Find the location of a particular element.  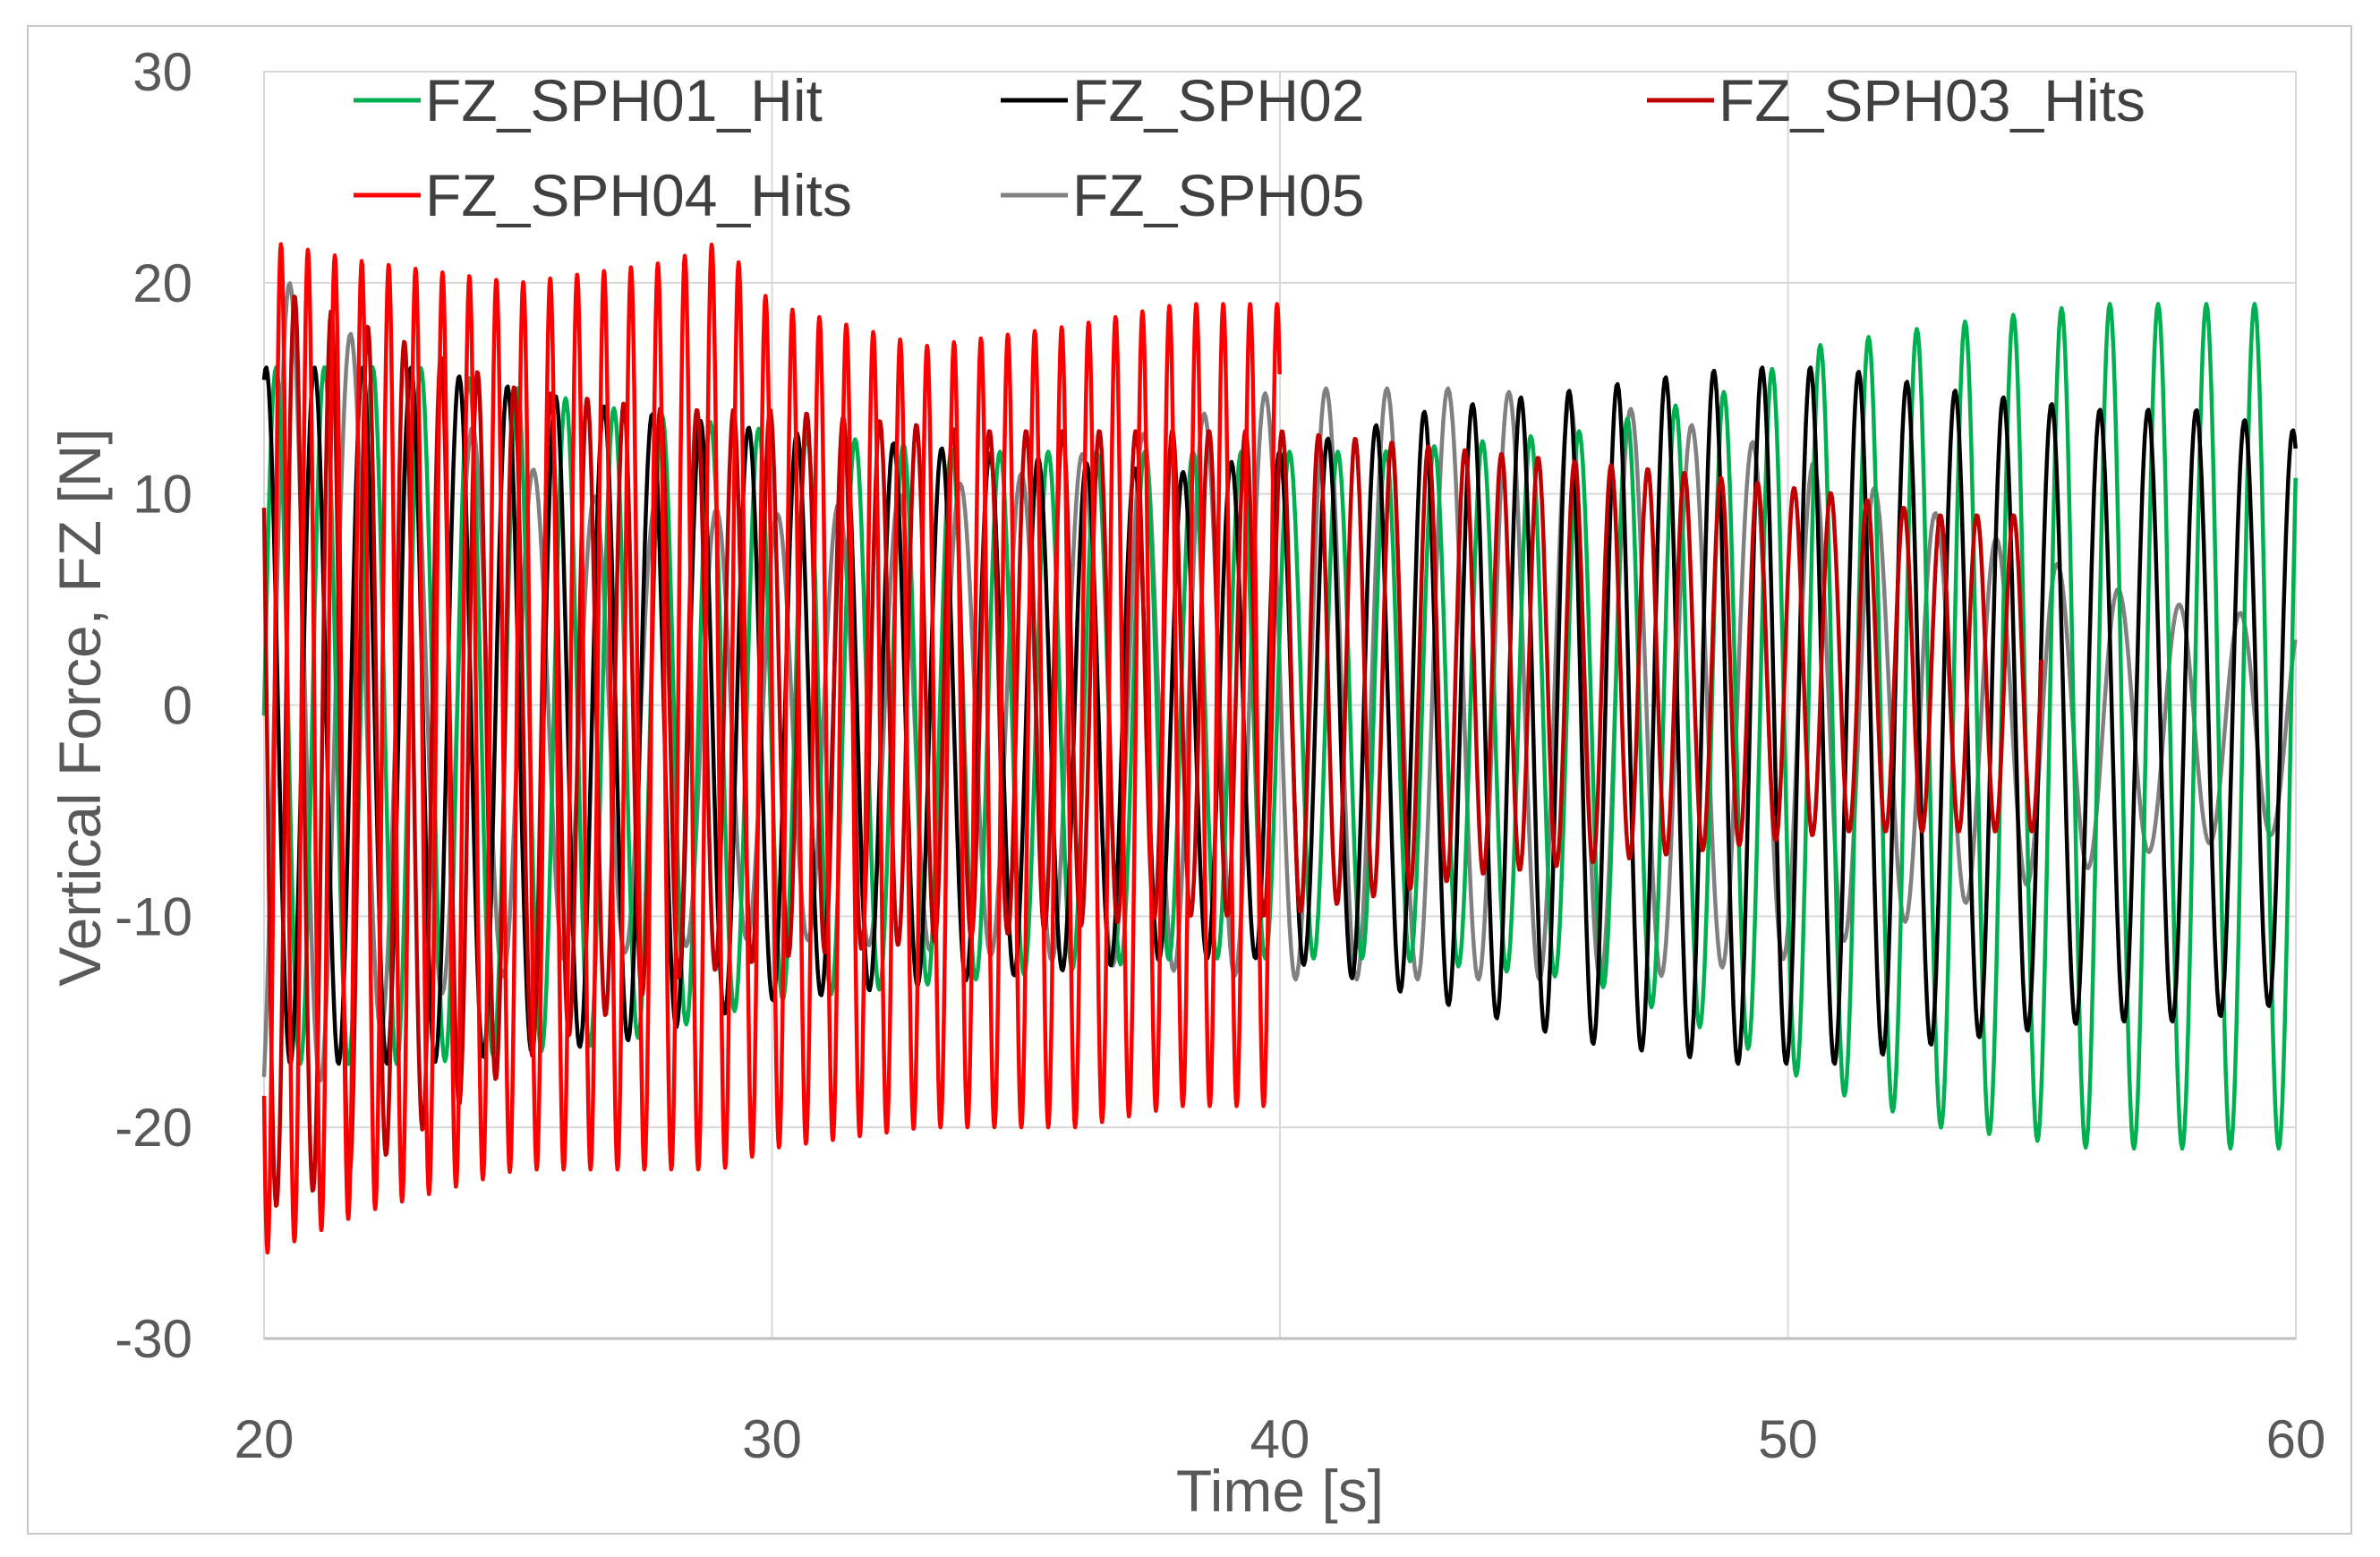

x-tick-label: 60 is located at coordinates (2296, 1439).